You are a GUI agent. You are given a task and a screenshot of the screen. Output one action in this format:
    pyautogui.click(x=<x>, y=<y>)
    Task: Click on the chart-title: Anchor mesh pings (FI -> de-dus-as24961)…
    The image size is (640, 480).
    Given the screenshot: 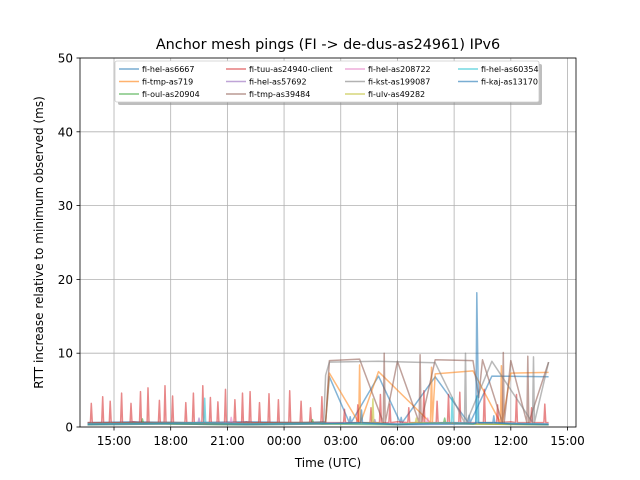 What is the action you would take?
    pyautogui.click(x=328, y=45)
    